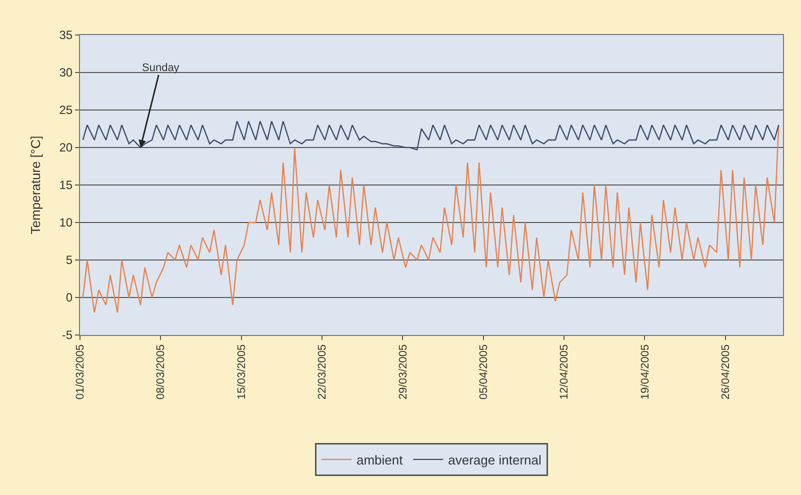 The image size is (801, 495). Describe the element at coordinates (66, 147) in the screenshot. I see `y-tick-label: 20` at that location.